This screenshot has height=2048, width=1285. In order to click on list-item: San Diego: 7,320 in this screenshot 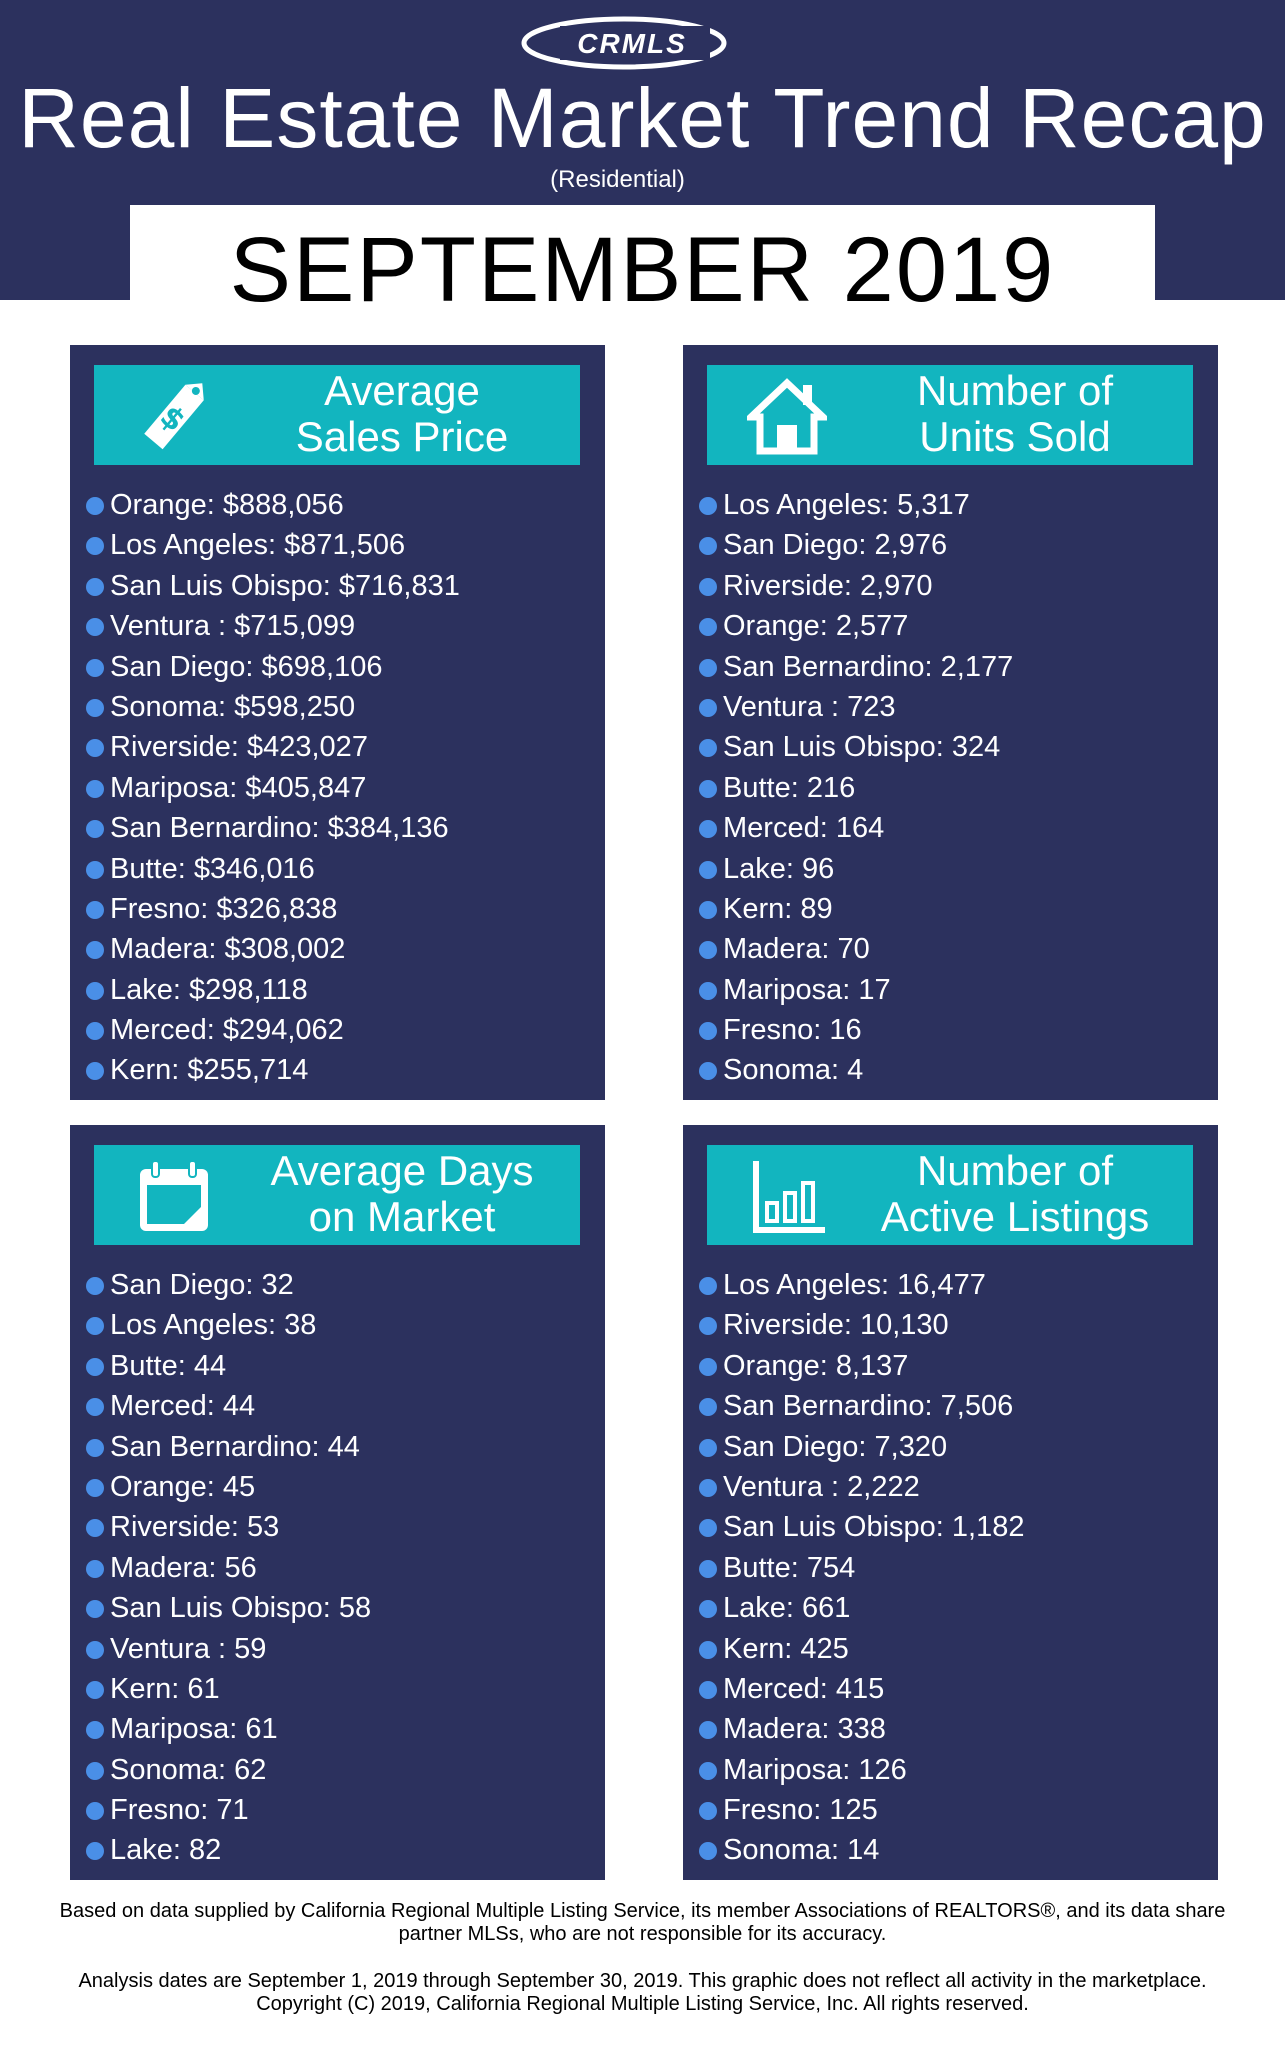, I will do `click(954, 1447)`.